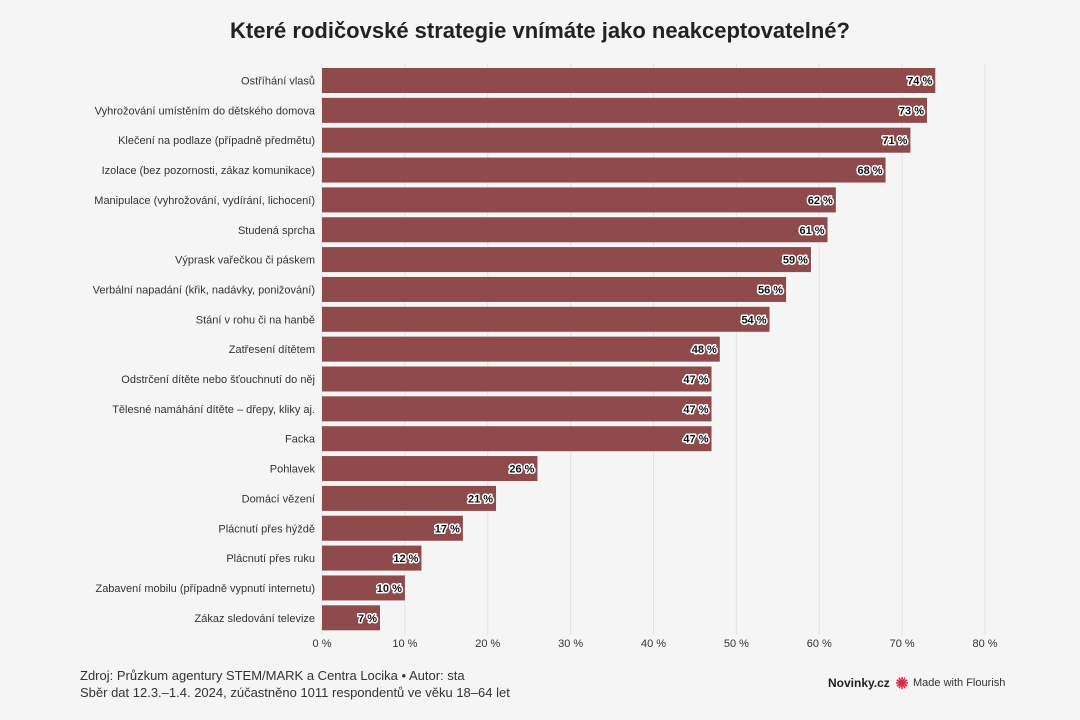 Image resolution: width=1080 pixels, height=720 pixels. What do you see at coordinates (521, 470) in the screenshot?
I see `data-label: 26 %` at bounding box center [521, 470].